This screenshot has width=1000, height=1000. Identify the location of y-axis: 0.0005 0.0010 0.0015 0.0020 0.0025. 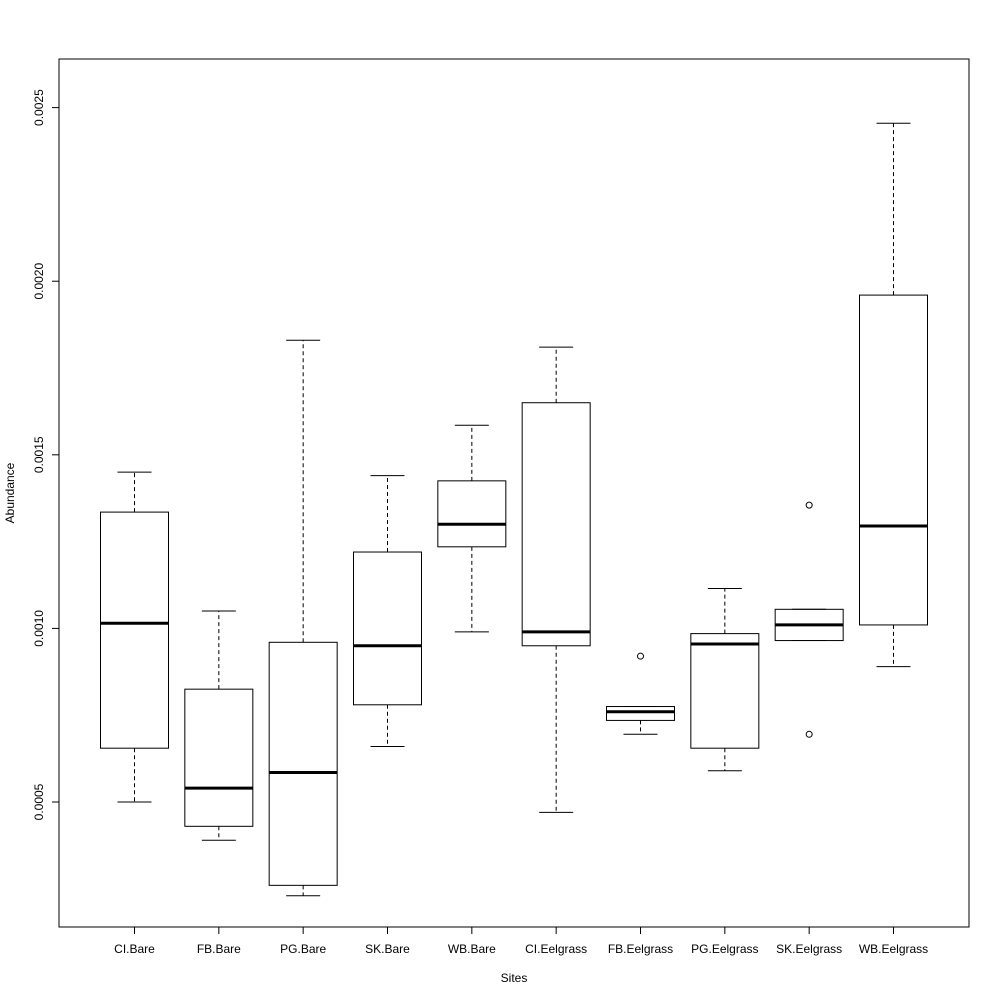
(46, 454).